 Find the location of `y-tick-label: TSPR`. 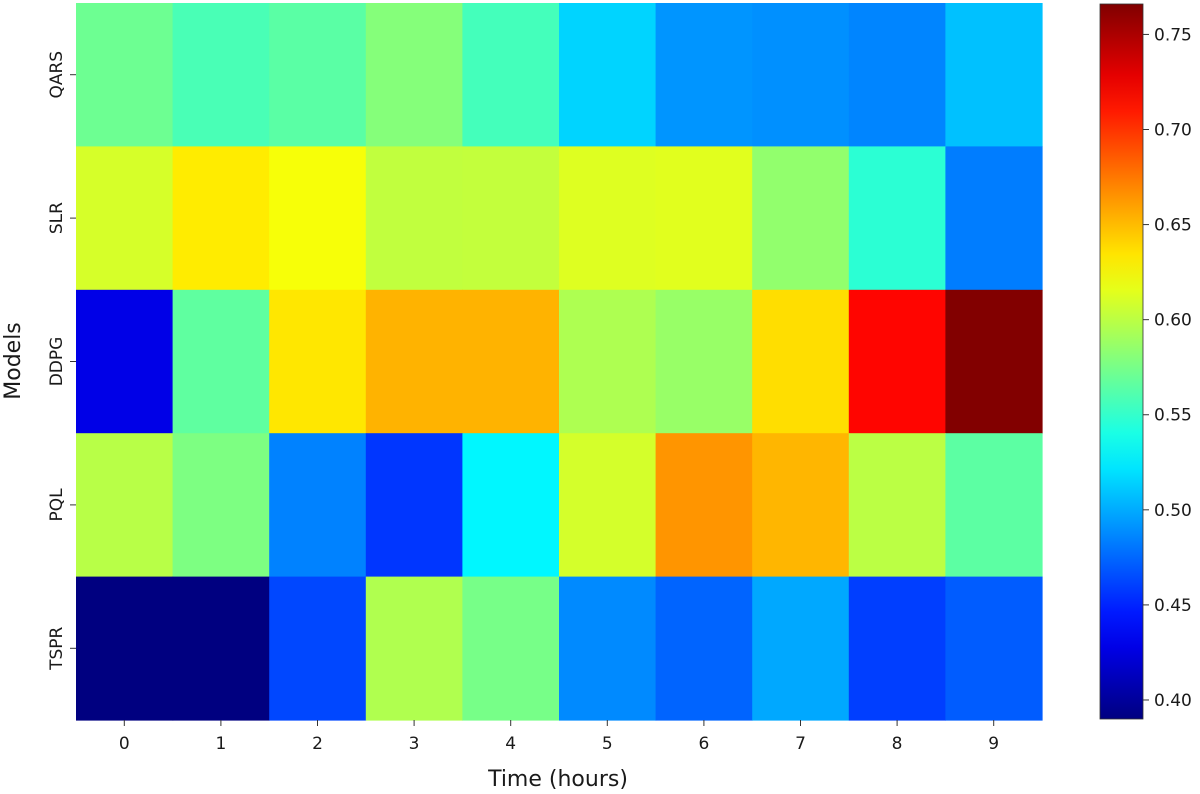

y-tick-label: TSPR is located at coordinates (57, 648).